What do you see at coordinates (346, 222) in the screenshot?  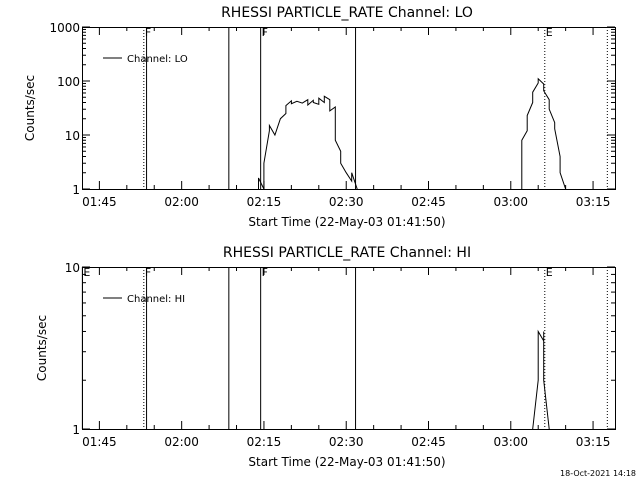 I see `x-axis-label-lo: Start Time (22-May-03 01:41:50)` at bounding box center [346, 222].